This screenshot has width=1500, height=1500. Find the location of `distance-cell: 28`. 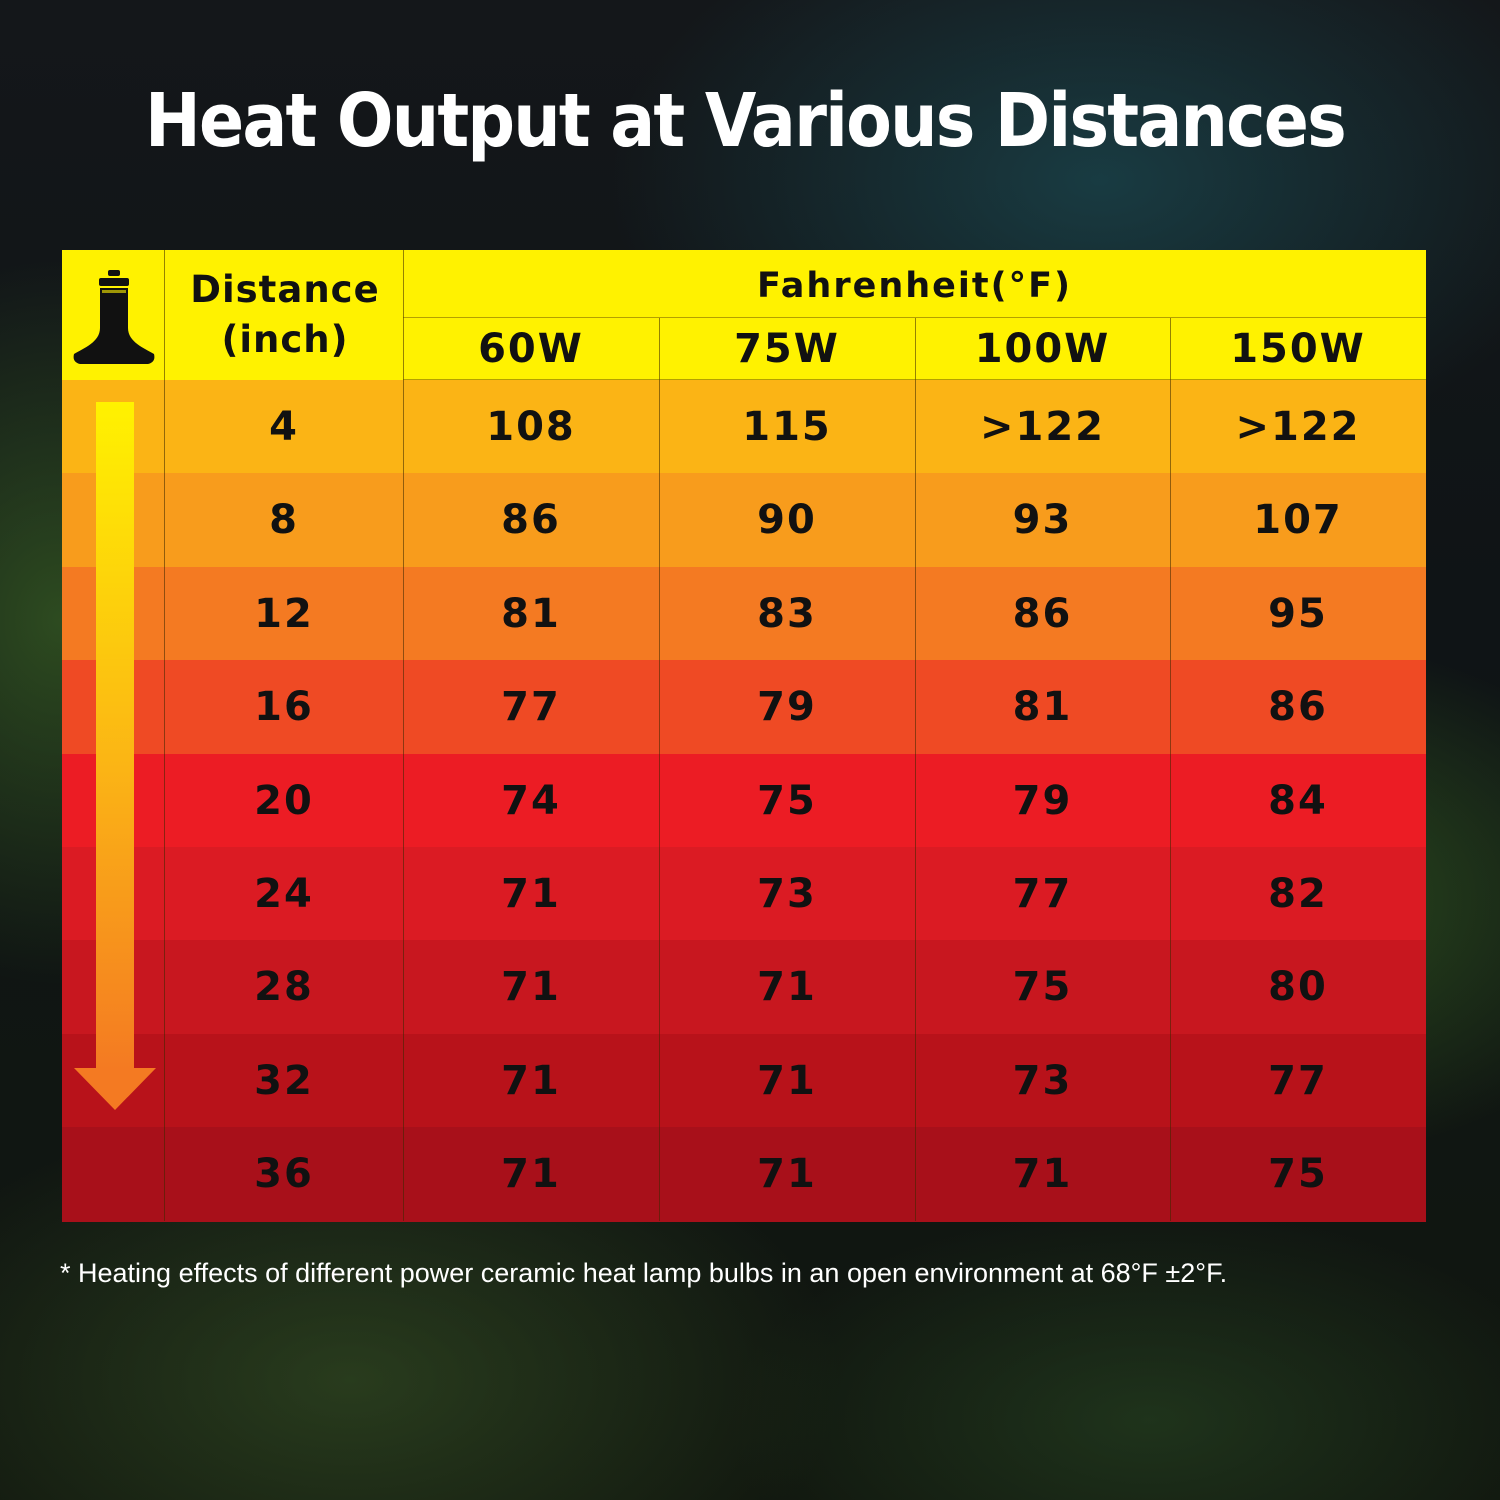

distance-cell: 28 is located at coordinates (284, 987).